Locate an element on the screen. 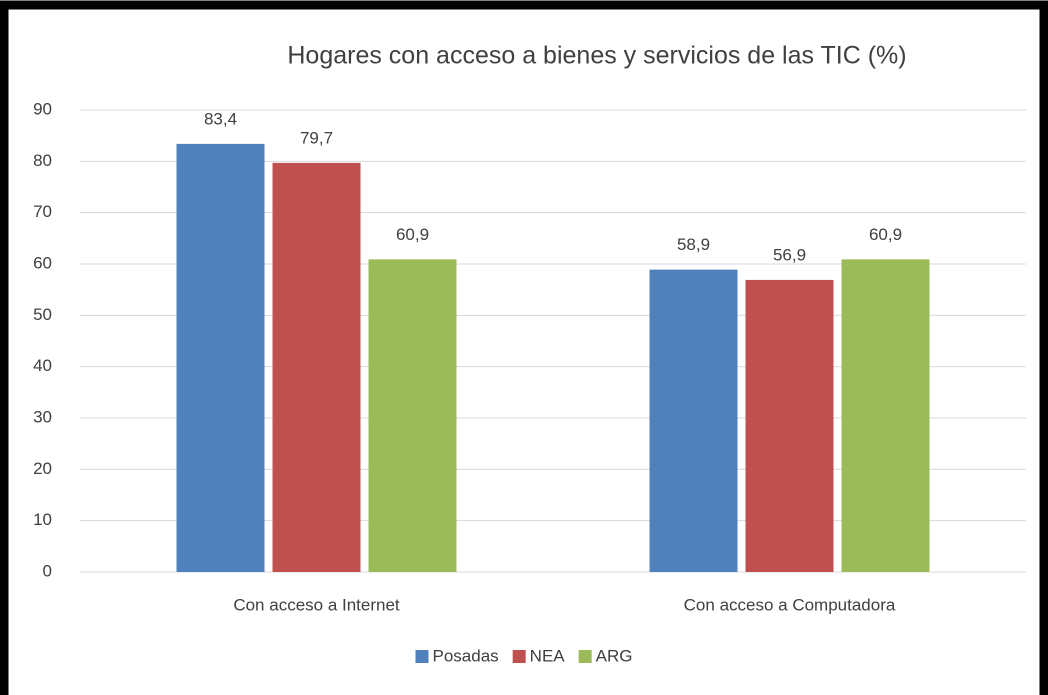 The image size is (1048, 695). data-label: 79,7 is located at coordinates (316, 137).